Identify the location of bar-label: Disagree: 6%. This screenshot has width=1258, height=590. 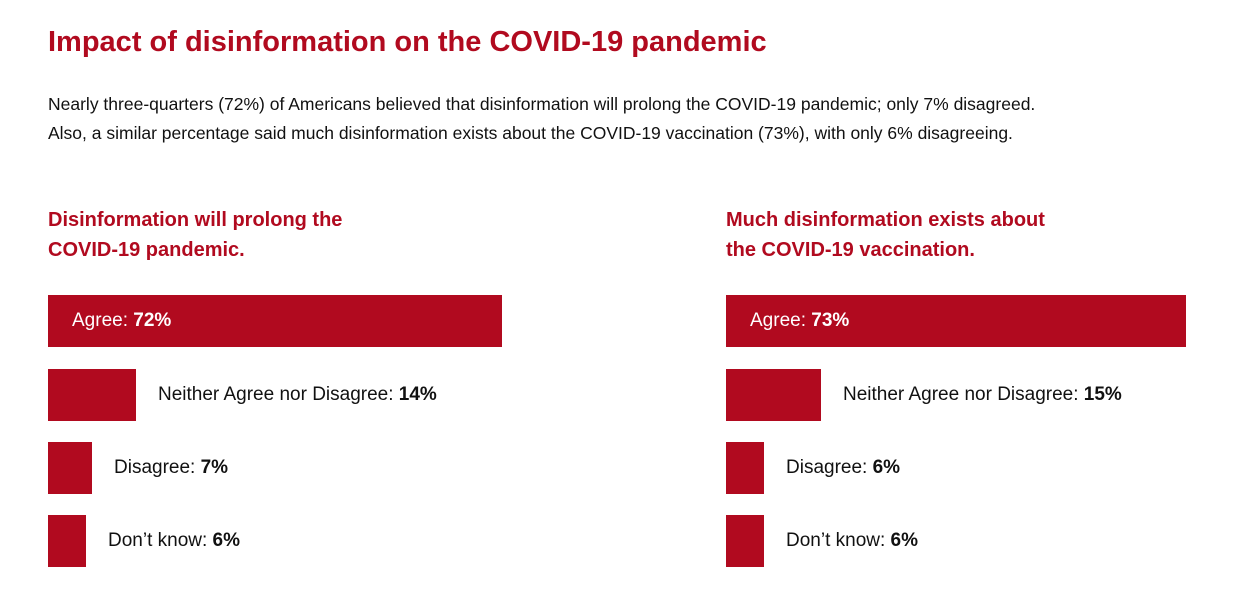
(843, 468).